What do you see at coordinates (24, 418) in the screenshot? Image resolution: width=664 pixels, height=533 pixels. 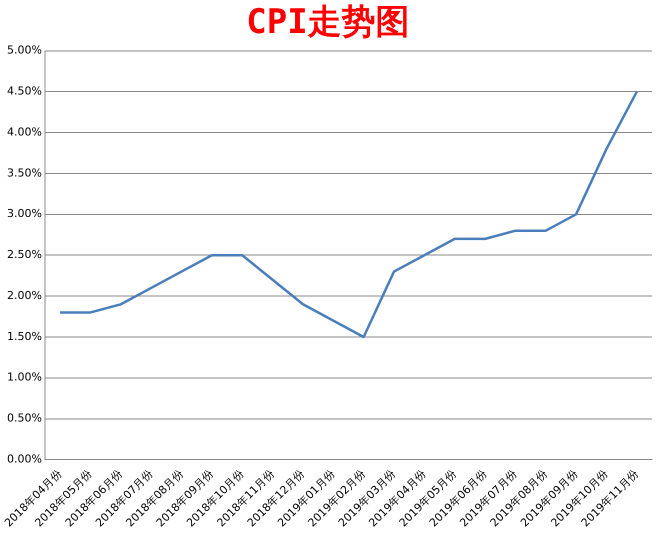 I see `y-tick-label: 0.50%` at bounding box center [24, 418].